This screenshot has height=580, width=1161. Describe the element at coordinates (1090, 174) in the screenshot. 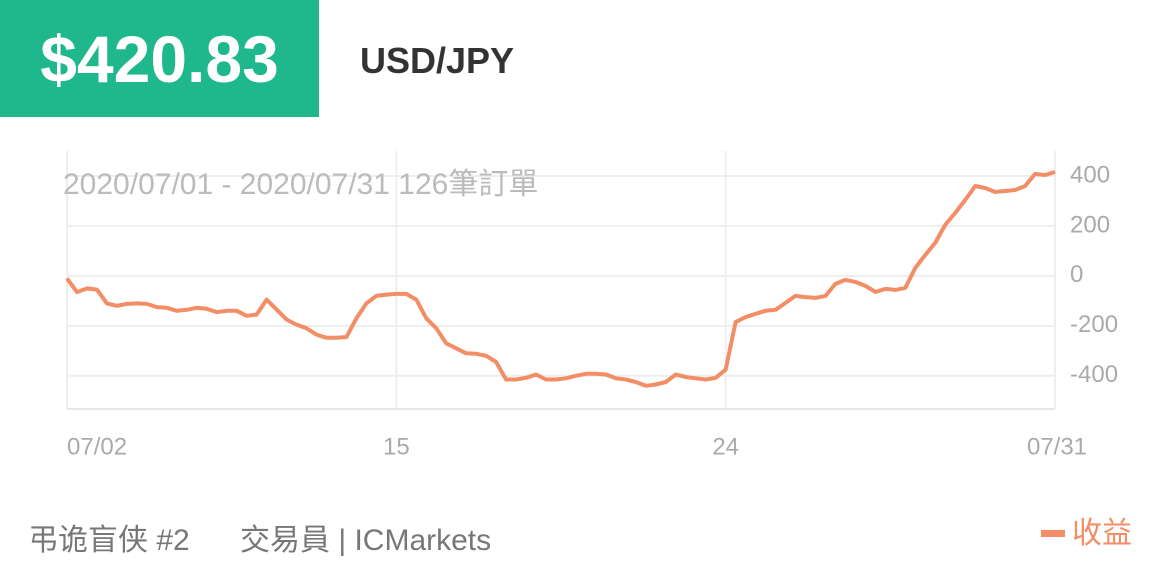

I see `y-tick-label: 400` at that location.